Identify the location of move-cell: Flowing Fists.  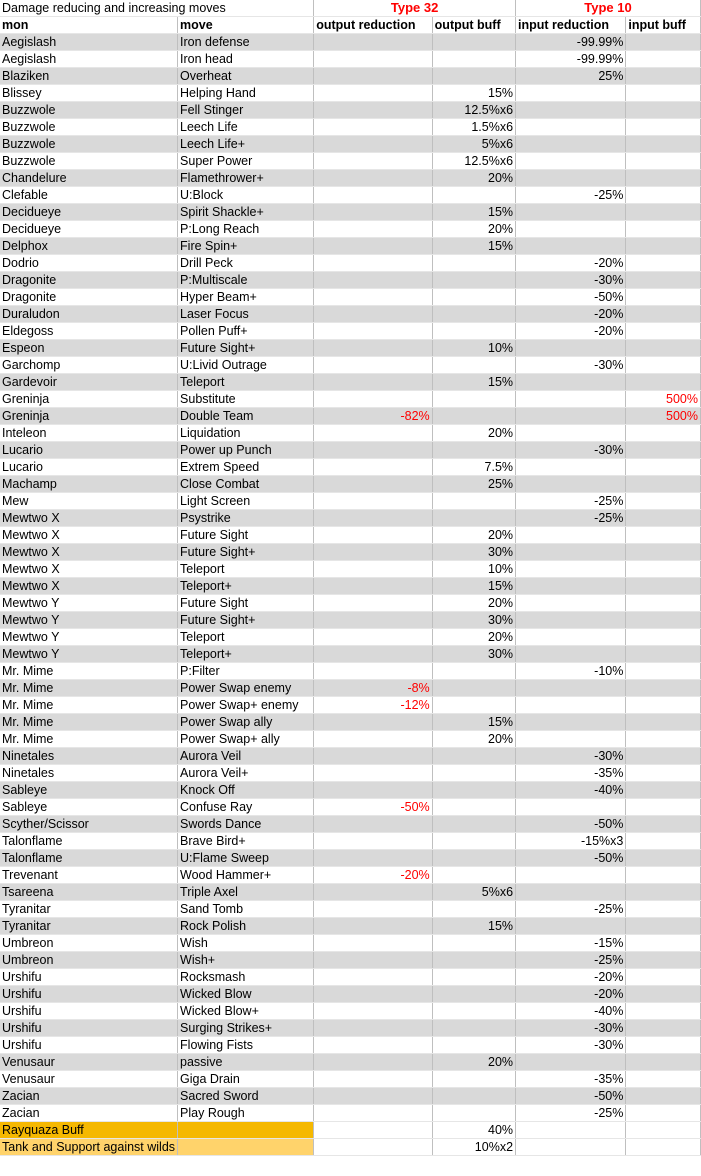
(246, 1045).